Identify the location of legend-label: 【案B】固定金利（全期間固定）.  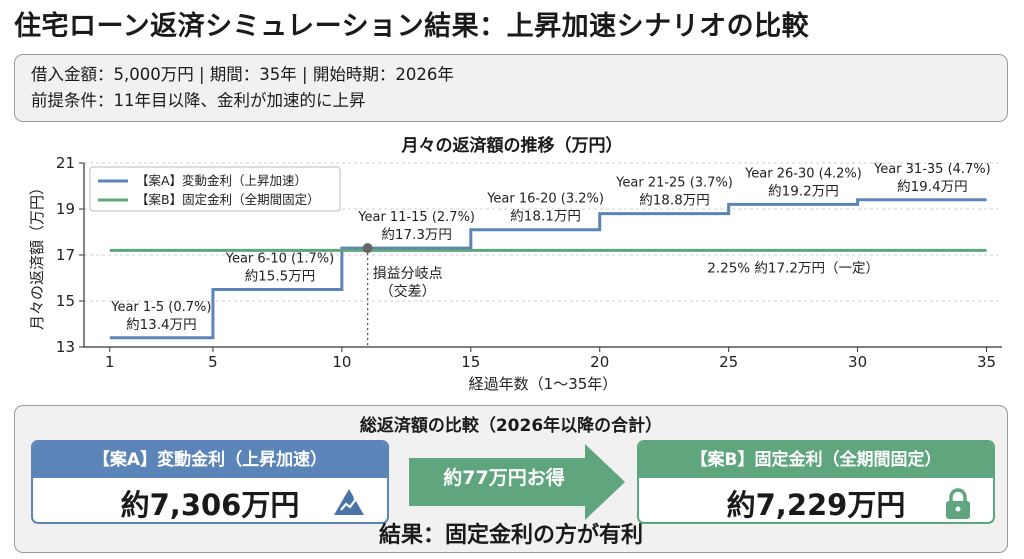
(228, 199).